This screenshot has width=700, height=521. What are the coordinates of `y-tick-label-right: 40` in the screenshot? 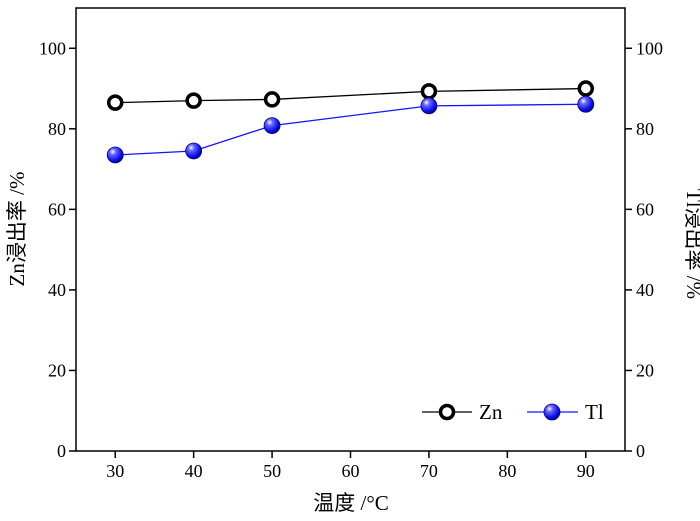 It's located at (645, 290).